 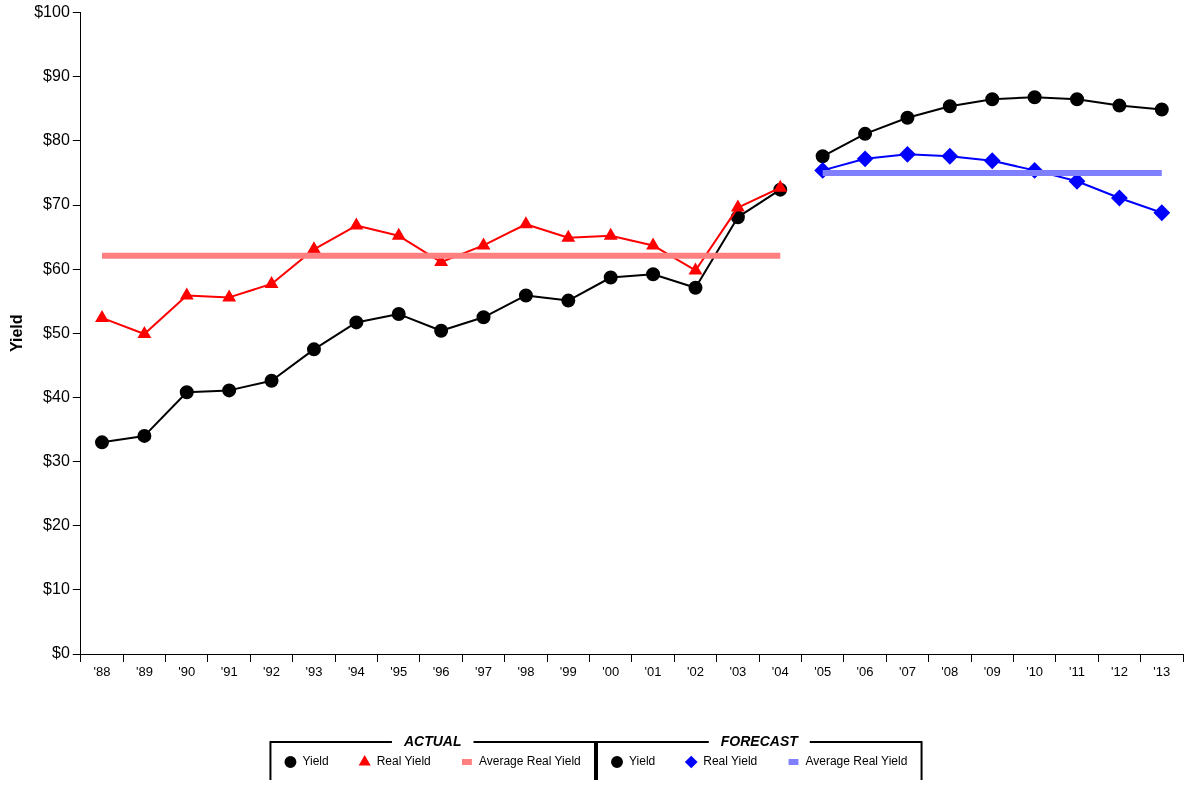 What do you see at coordinates (738, 672) in the screenshot?
I see `x-tick-label: '03` at bounding box center [738, 672].